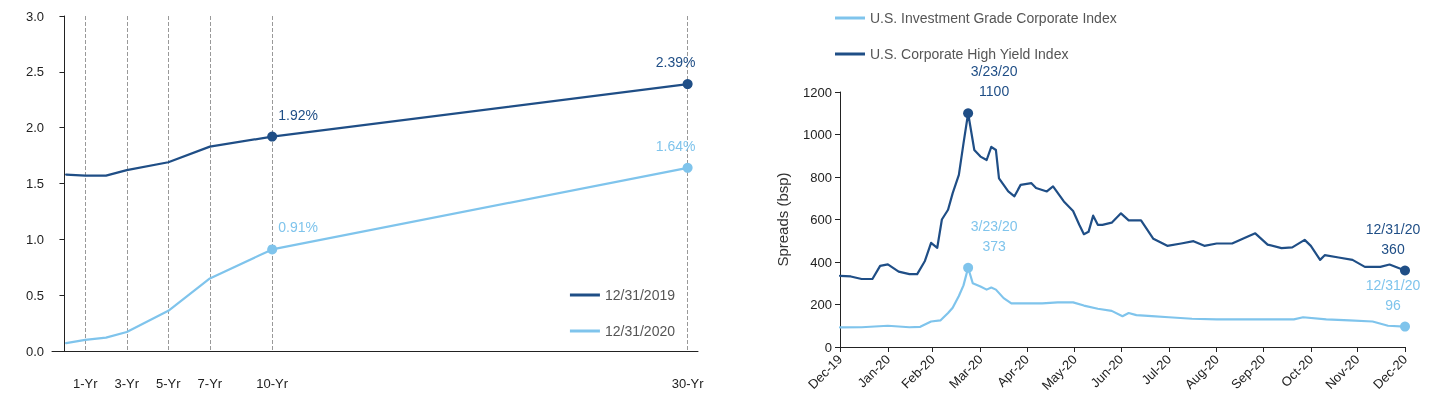 The image size is (1455, 413). I want to click on y-tick-label: 400, so click(821, 262).